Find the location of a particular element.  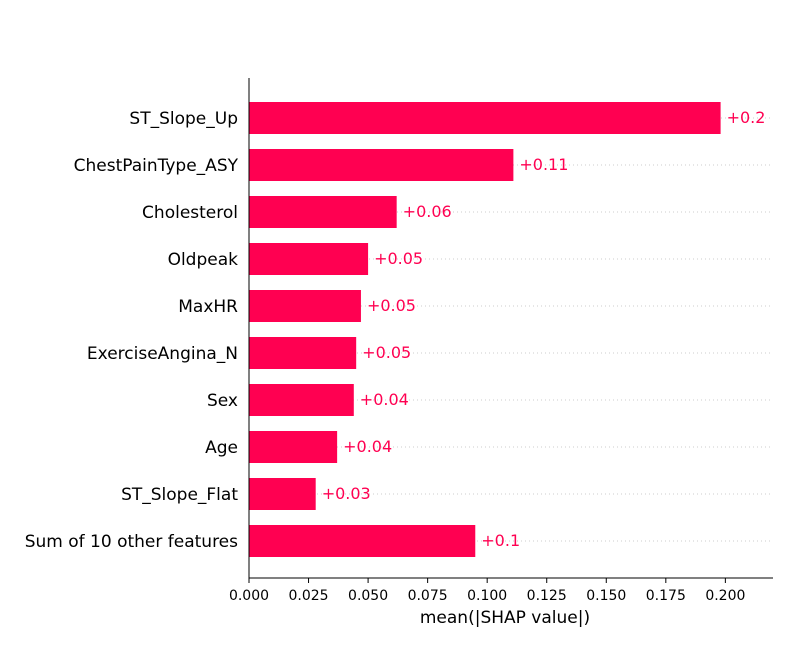

x-tick-label: 0.000 is located at coordinates (249, 596).